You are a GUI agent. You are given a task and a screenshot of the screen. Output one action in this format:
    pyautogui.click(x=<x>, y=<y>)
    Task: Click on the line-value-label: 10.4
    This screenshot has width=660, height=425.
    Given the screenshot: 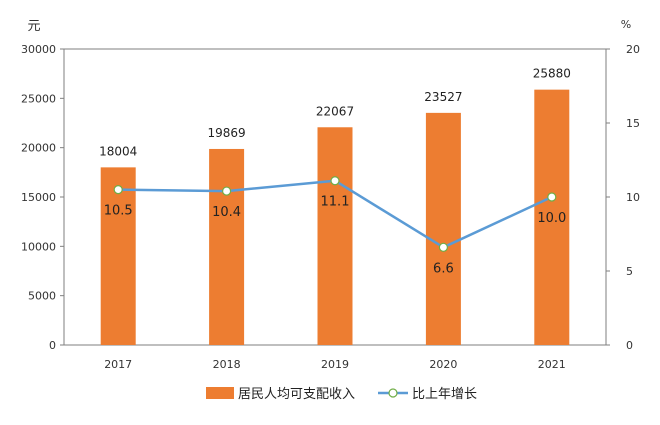 What is the action you would take?
    pyautogui.click(x=226, y=212)
    